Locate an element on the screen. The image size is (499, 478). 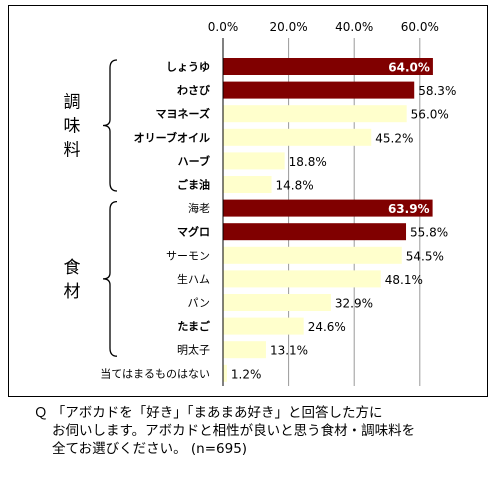
x-tick-label: 20.0% is located at coordinates (289, 27).